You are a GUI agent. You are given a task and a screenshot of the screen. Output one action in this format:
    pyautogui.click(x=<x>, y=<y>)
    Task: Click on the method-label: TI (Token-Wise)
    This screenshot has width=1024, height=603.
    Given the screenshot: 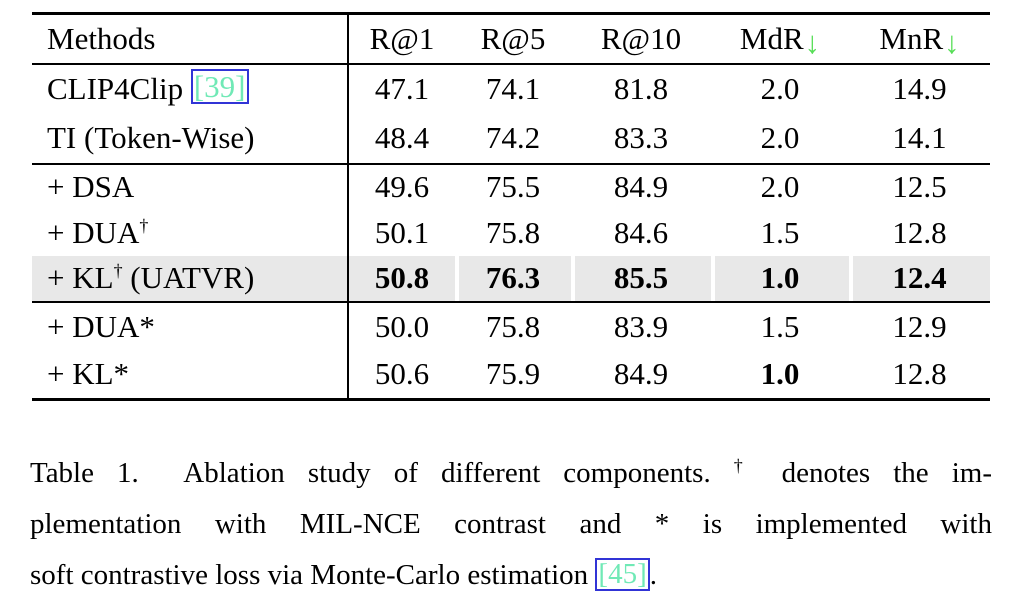 What is the action you would take?
    pyautogui.click(x=151, y=137)
    